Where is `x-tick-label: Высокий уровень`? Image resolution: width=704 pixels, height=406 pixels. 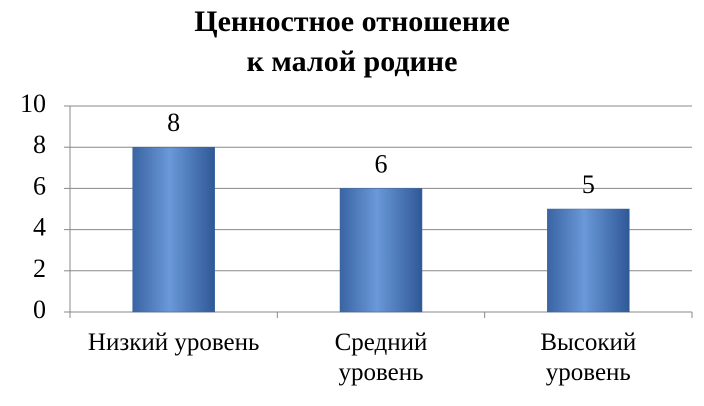 x-tick-label: Высокий уровень is located at coordinates (588, 357).